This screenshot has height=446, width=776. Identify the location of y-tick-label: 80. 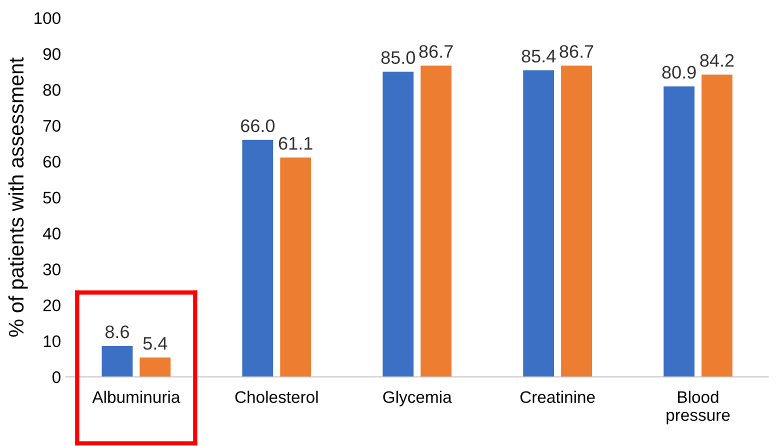
(51, 90).